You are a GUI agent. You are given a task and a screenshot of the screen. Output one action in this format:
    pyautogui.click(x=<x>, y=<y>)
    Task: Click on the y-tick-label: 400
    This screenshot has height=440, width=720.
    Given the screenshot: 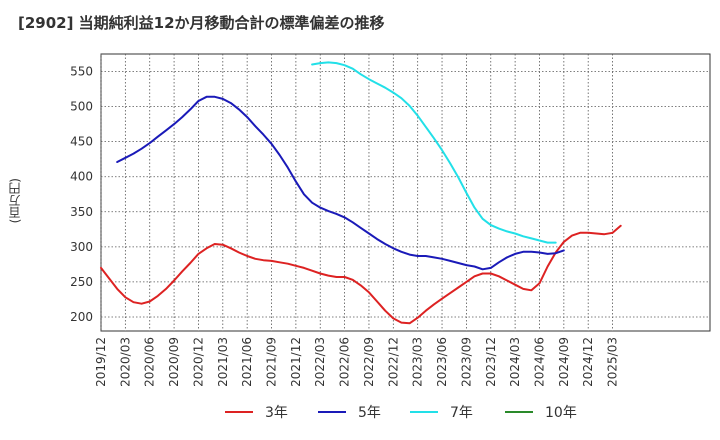 What is the action you would take?
    pyautogui.click(x=81, y=177)
    